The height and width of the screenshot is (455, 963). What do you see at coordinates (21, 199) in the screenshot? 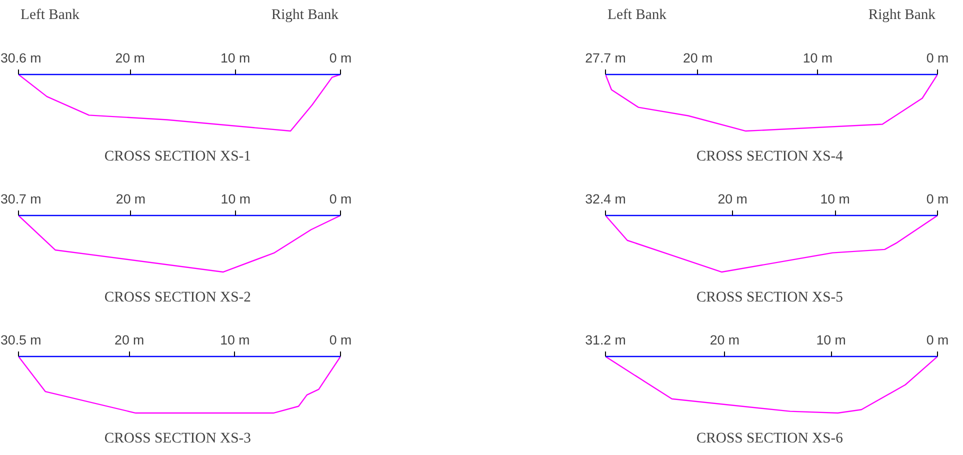
I see `x-tick-label: 30.7 m` at bounding box center [21, 199].